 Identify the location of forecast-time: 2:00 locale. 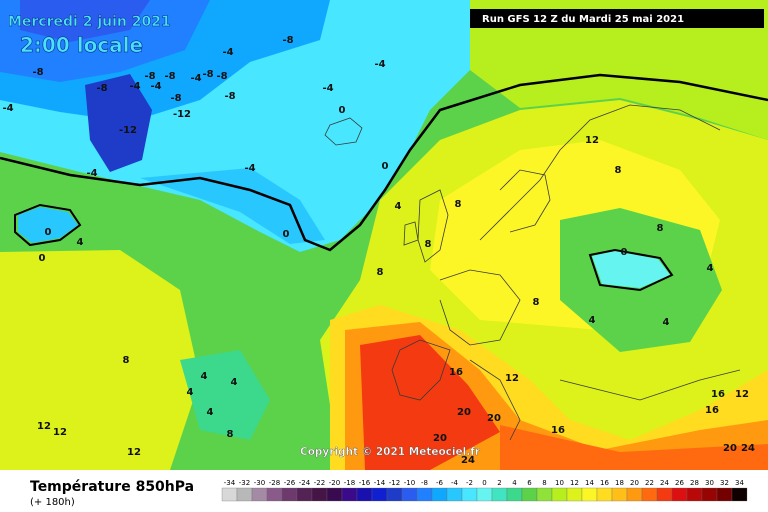
(81, 45).